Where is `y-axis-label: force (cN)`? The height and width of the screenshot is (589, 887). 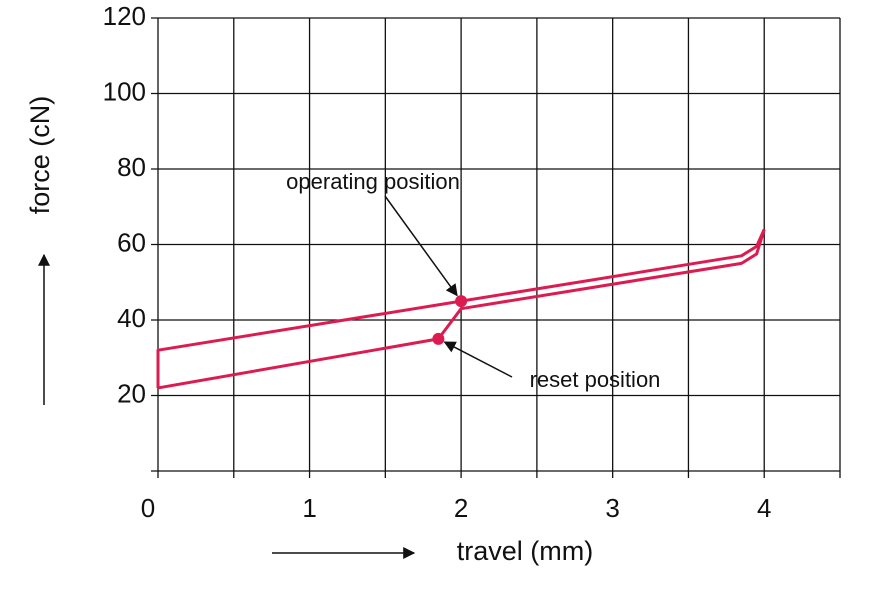
y-axis-label: force (cN) is located at coordinates (40, 155).